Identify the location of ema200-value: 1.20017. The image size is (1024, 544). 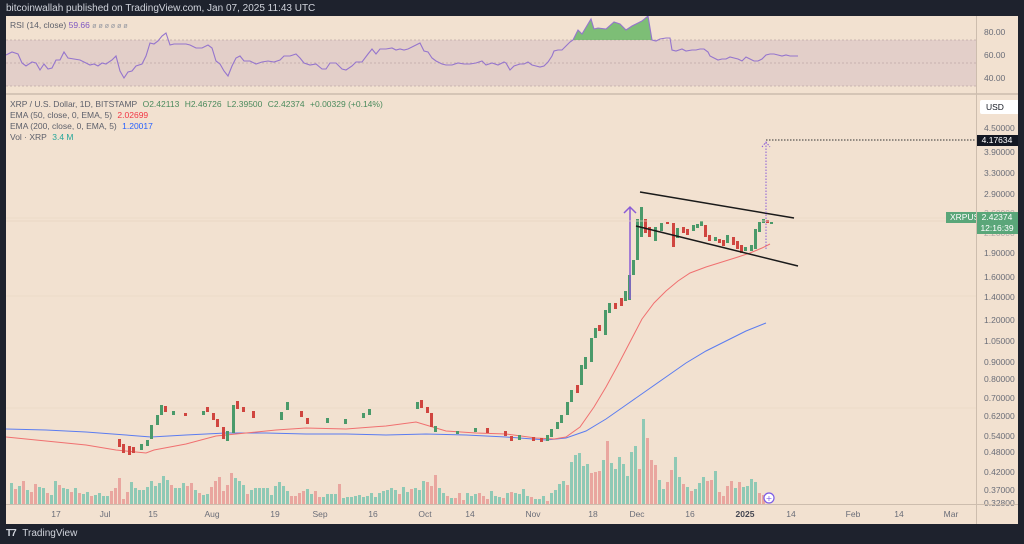
(137, 126).